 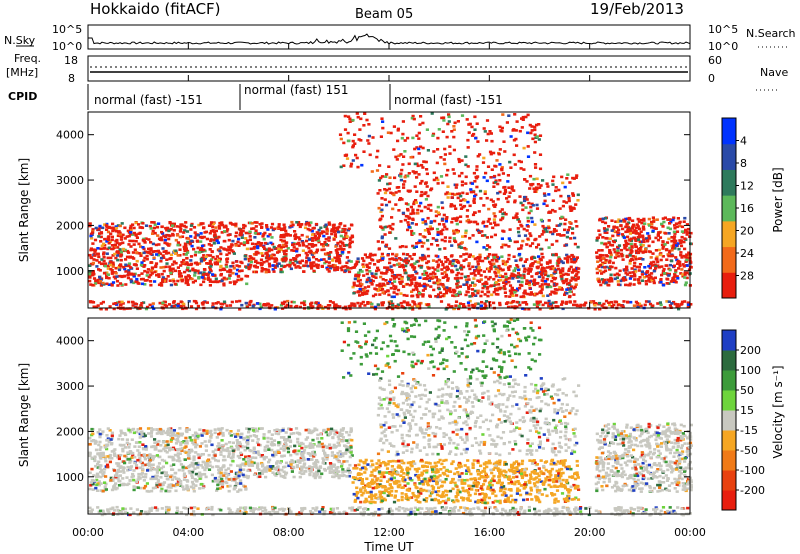 I want to click on cpid-segment-1: normal (fast) -151, so click(x=148, y=100).